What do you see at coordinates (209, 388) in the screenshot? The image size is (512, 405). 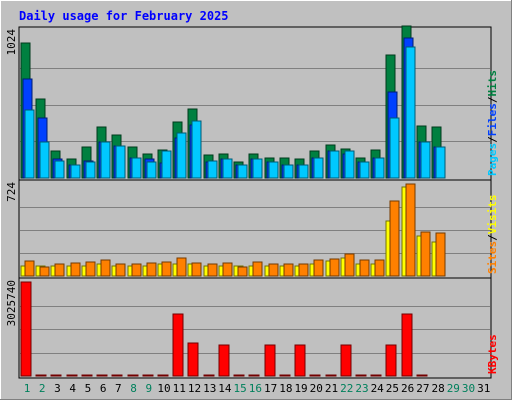 I see `x-tick-label-day-13: 13` at bounding box center [209, 388].